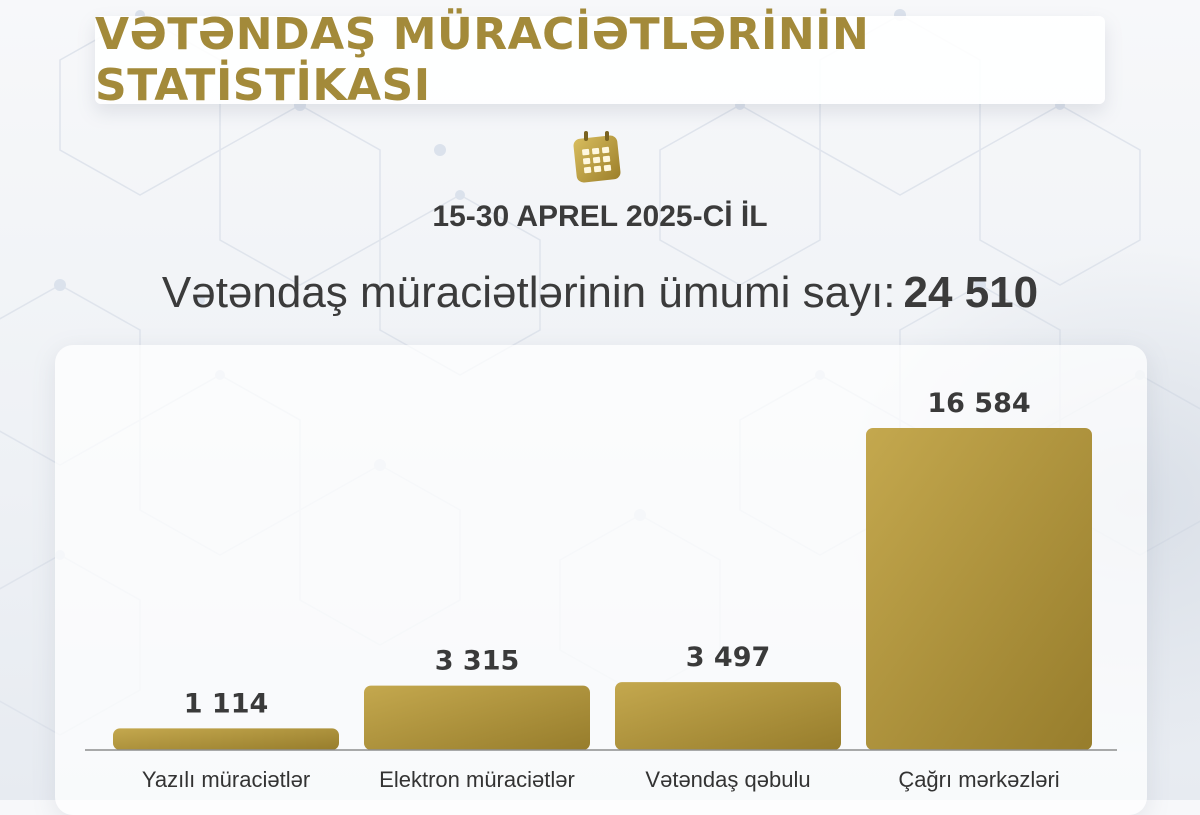 The width and height of the screenshot is (1200, 815). I want to click on value-label: 3 497, so click(728, 657).